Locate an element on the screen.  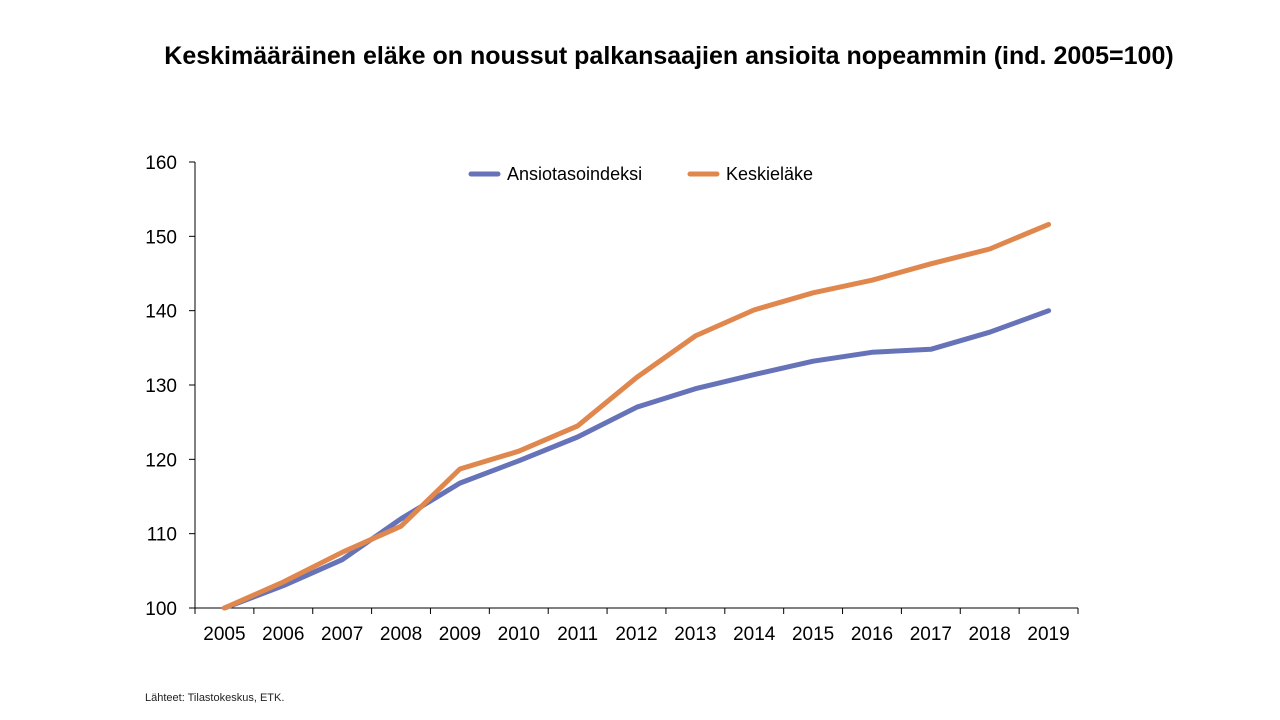
legend-label: Keskieläke is located at coordinates (769, 174).